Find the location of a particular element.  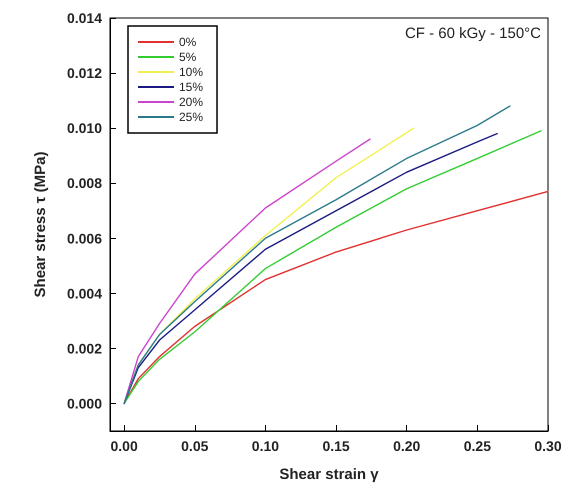

x-tick-label: 0.30 is located at coordinates (548, 446).